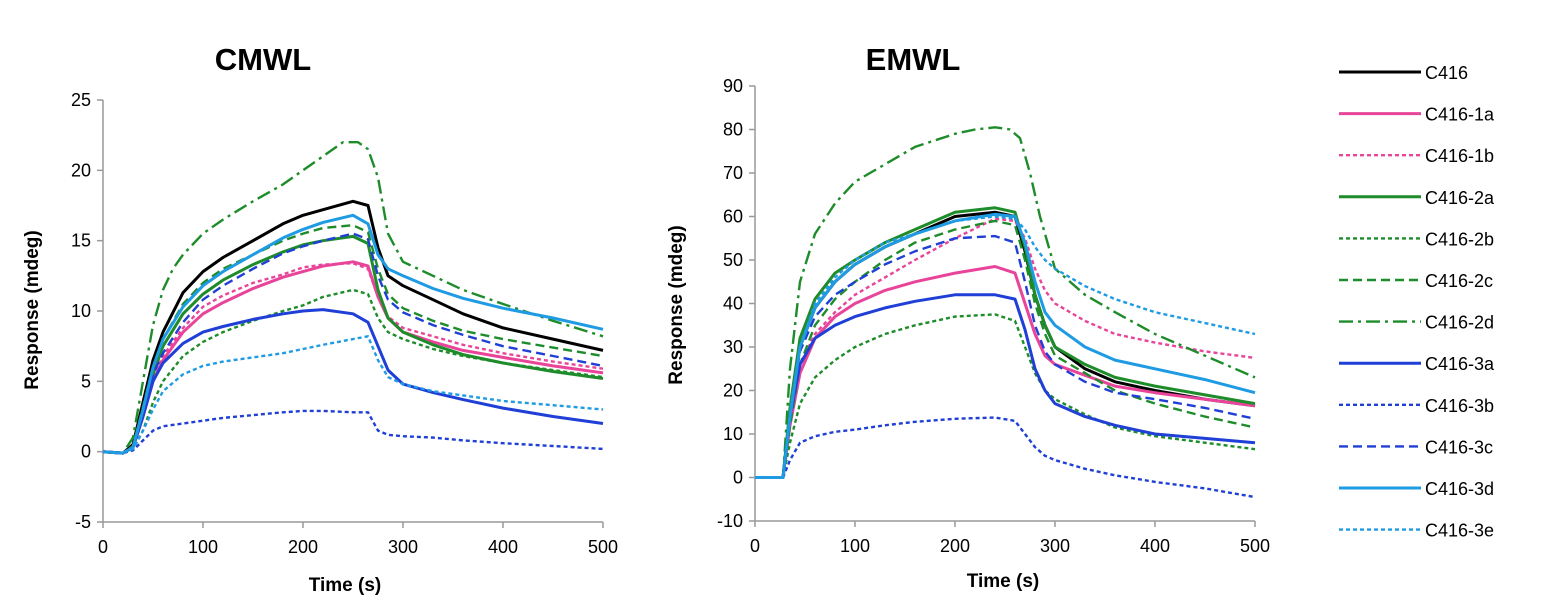 The width and height of the screenshot is (1541, 612). I want to click on y-tick-label: 15, so click(81, 241).